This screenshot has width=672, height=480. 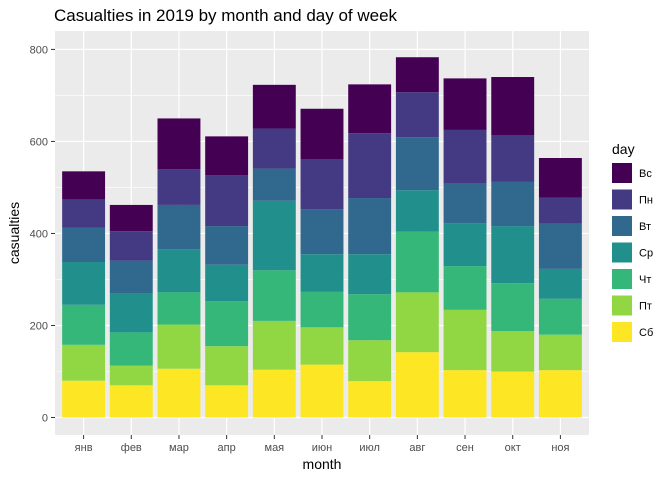 I want to click on x-axis: янв фев мар апр мая июн июл авг сен окт ноя, so click(x=322, y=444).